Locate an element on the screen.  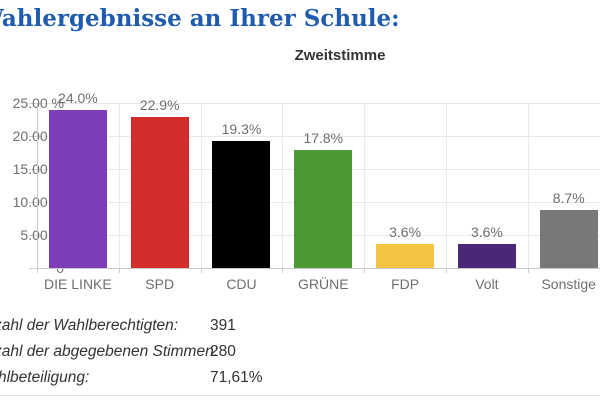
category-slot-grüne: 17.8% GRÜNE is located at coordinates (323, 197).